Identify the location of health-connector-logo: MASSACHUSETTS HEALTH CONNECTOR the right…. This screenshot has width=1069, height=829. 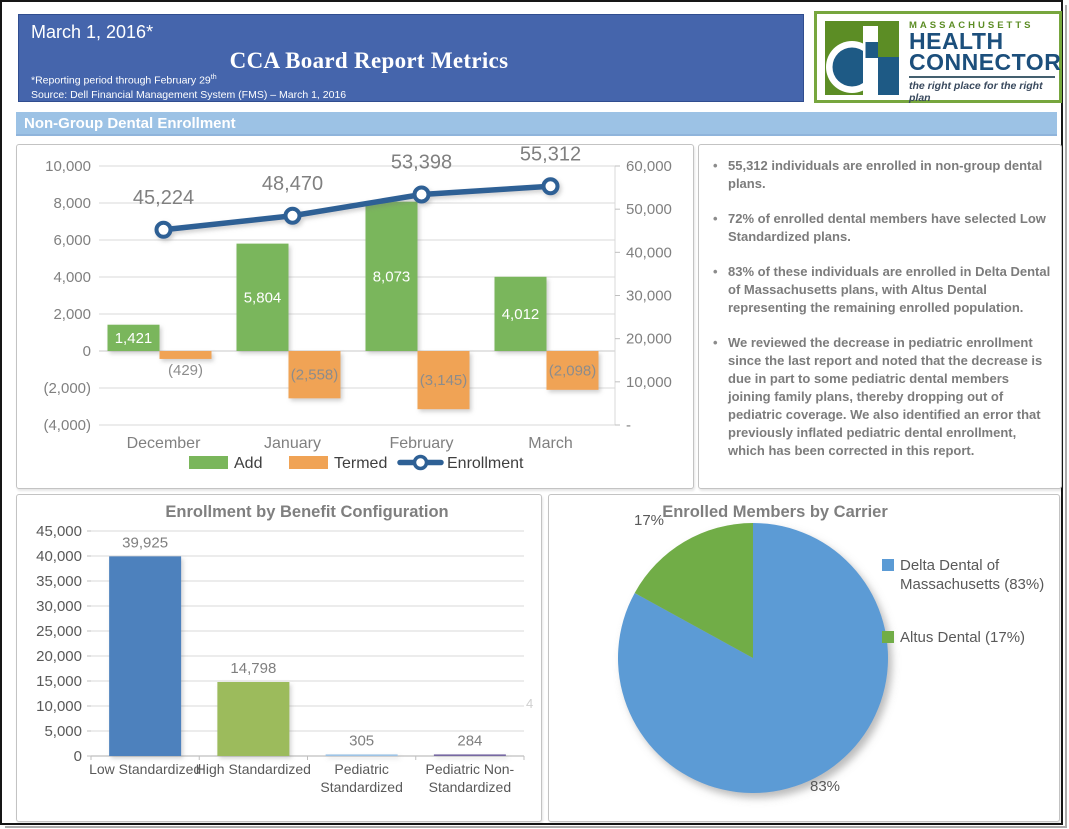
(938, 57).